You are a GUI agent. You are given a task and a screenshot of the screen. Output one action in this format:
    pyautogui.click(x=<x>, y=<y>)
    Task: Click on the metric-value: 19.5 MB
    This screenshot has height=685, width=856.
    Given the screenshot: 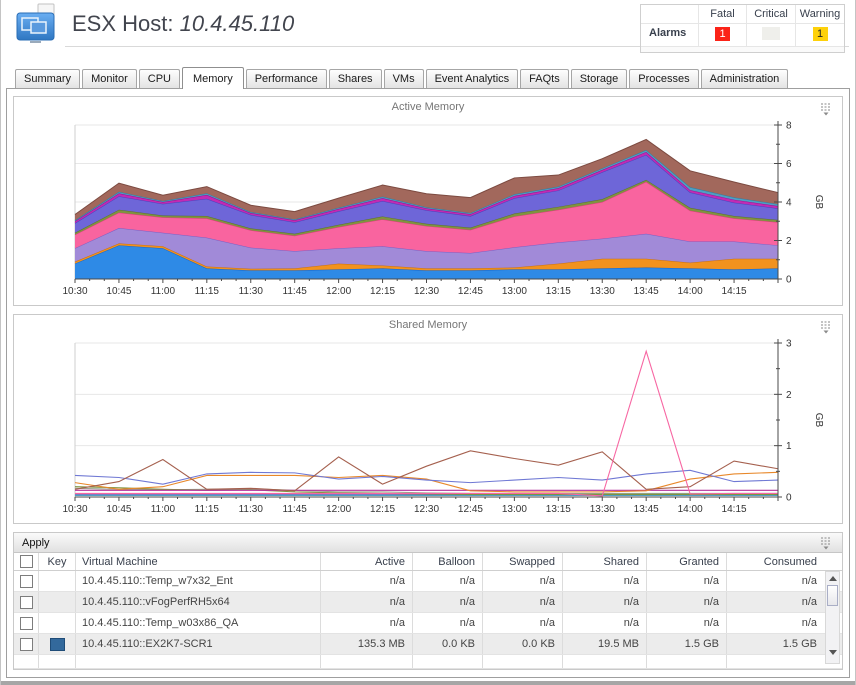 What is the action you would take?
    pyautogui.click(x=604, y=644)
    